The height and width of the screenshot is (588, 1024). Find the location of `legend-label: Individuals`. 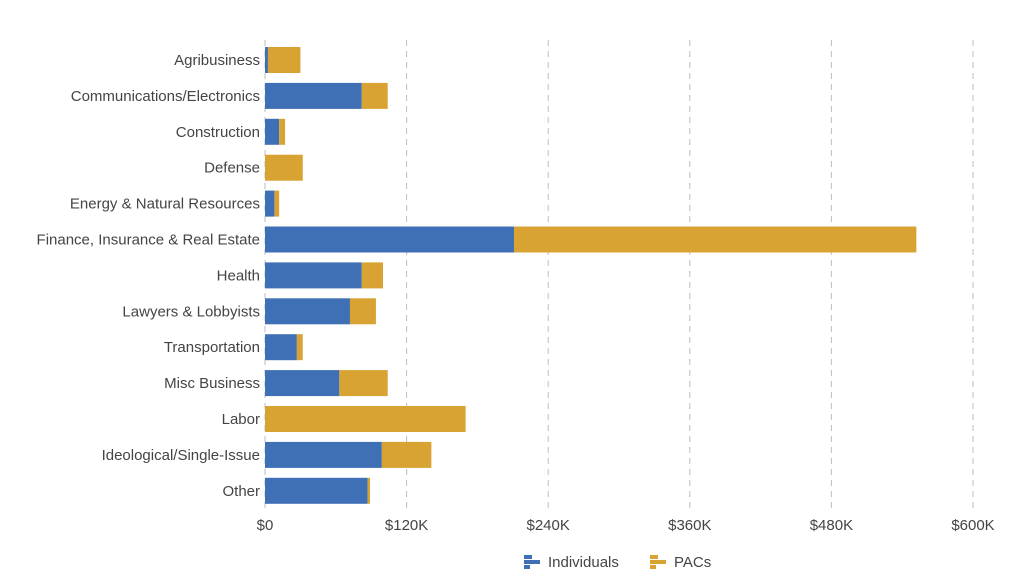

legend-label: Individuals is located at coordinates (583, 562).